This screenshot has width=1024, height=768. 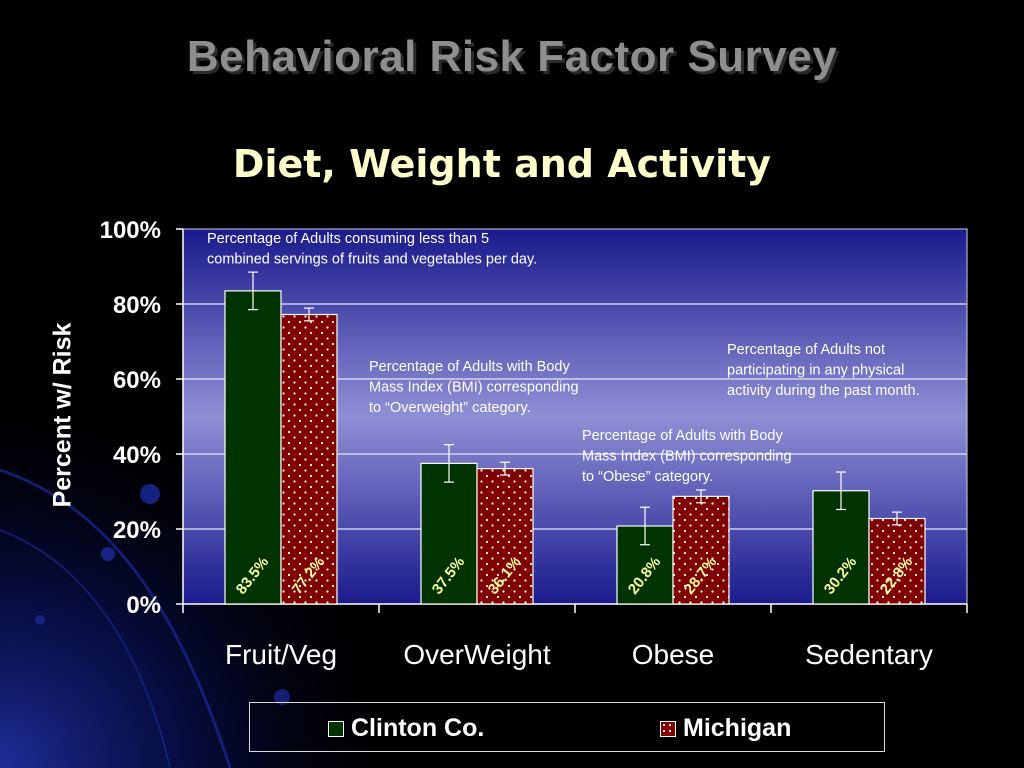 I want to click on annotation-text: participating in any physical, so click(x=815, y=371).